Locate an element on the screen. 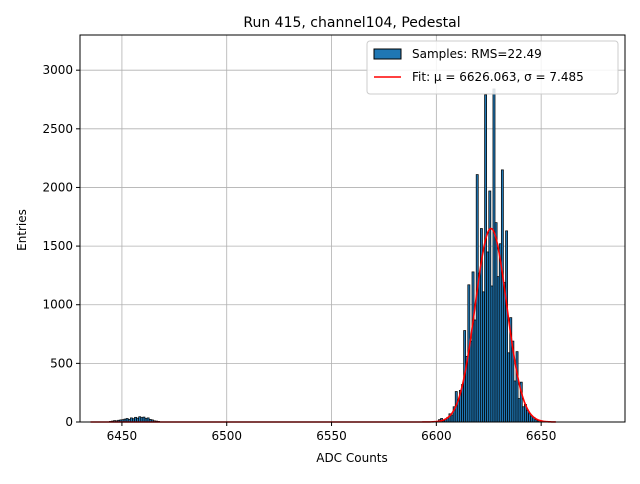 This screenshot has width=640, height=484. legend-histogram-swatch is located at coordinates (387, 54).